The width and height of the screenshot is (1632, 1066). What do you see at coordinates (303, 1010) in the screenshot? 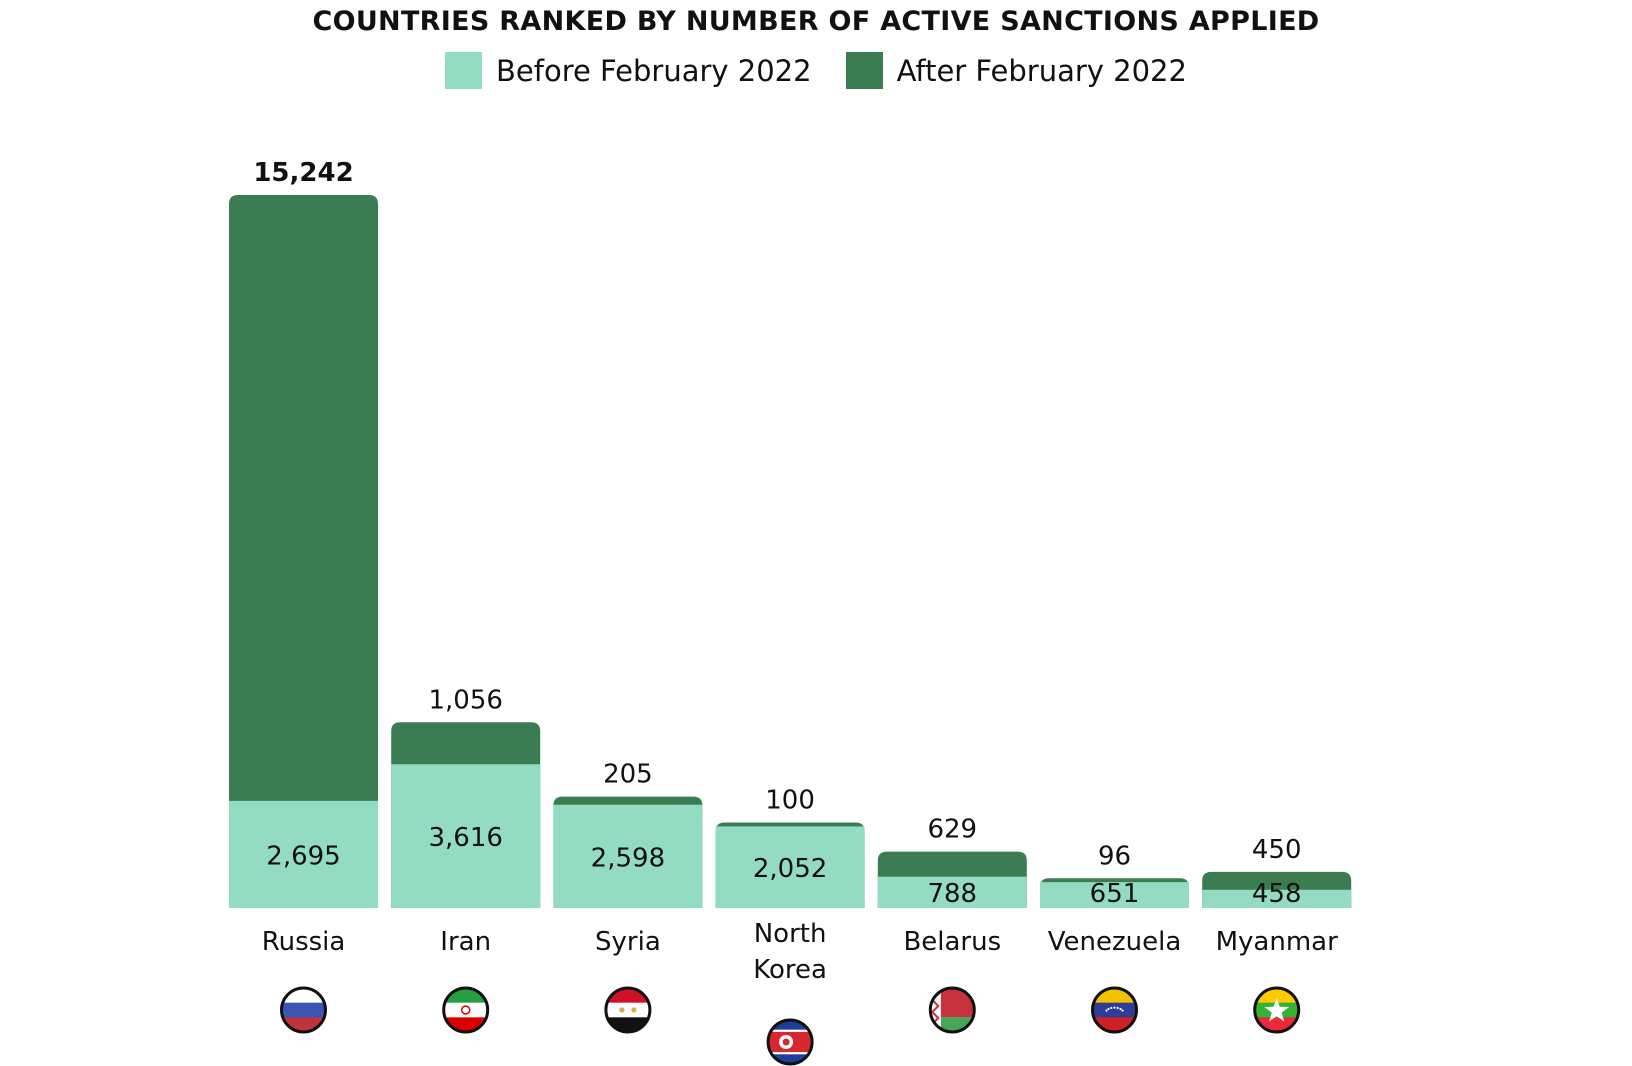
I see `russia-flag-icon` at bounding box center [303, 1010].